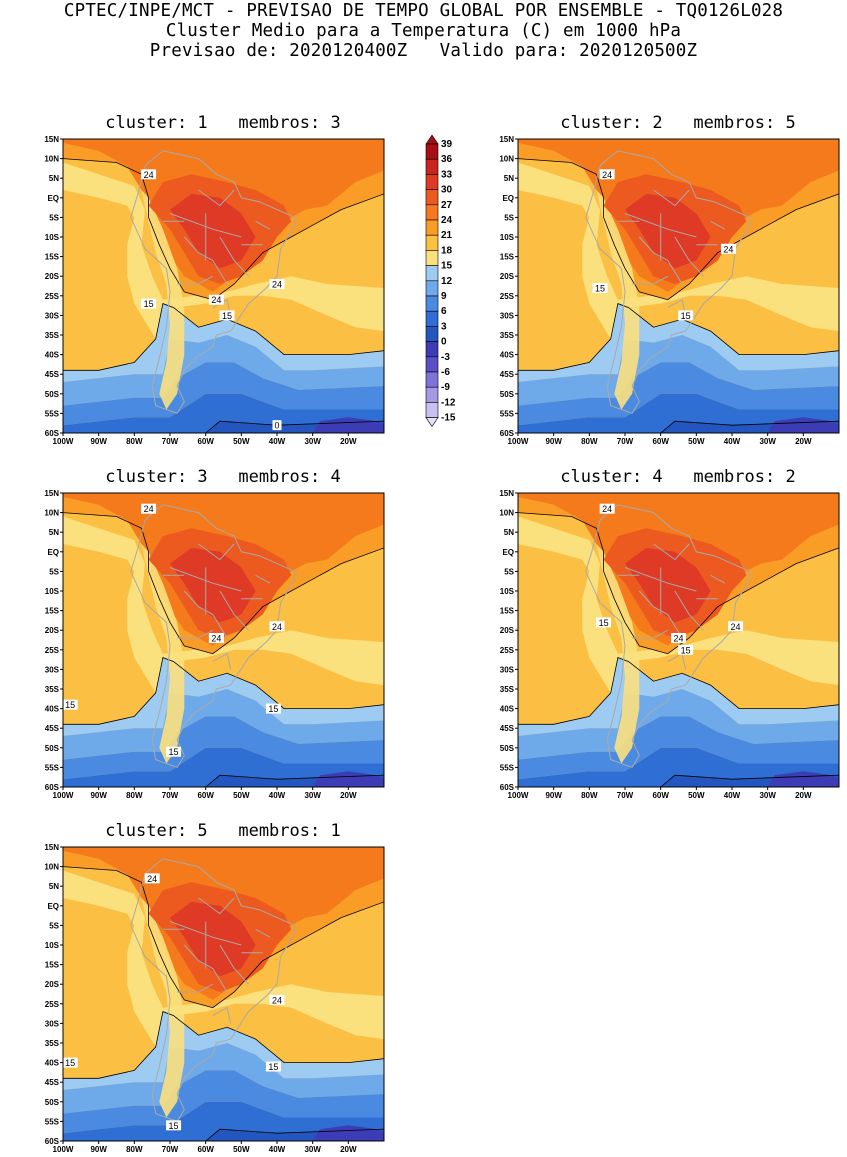 This screenshot has height=1157, width=847. Describe the element at coordinates (52, 1023) in the screenshot. I see `lat-tick-label: 30S` at that location.